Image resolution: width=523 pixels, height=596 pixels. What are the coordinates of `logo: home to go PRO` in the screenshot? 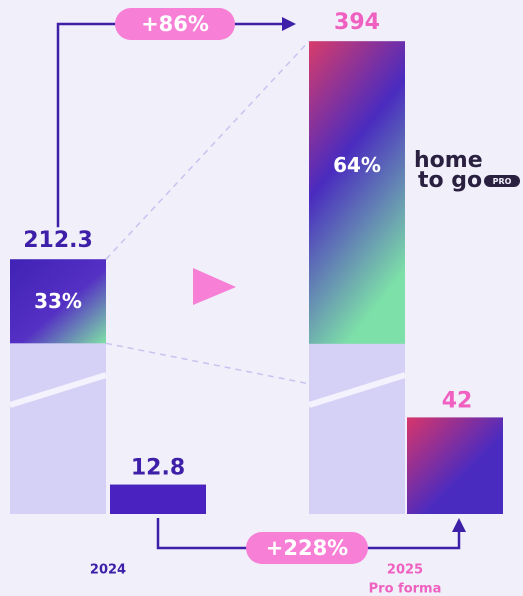 It's located at (467, 170).